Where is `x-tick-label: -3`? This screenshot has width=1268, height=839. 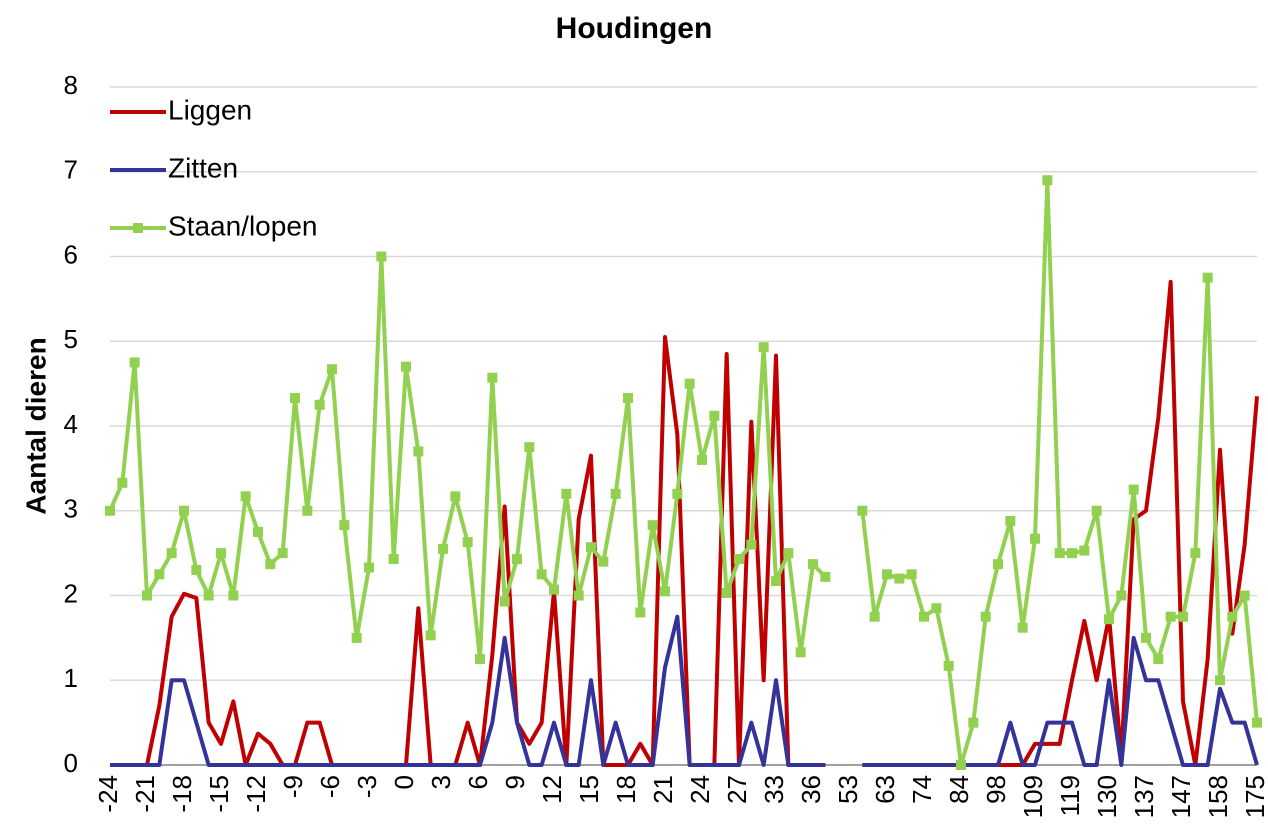
x-tick-label: -3 is located at coordinates (367, 786).